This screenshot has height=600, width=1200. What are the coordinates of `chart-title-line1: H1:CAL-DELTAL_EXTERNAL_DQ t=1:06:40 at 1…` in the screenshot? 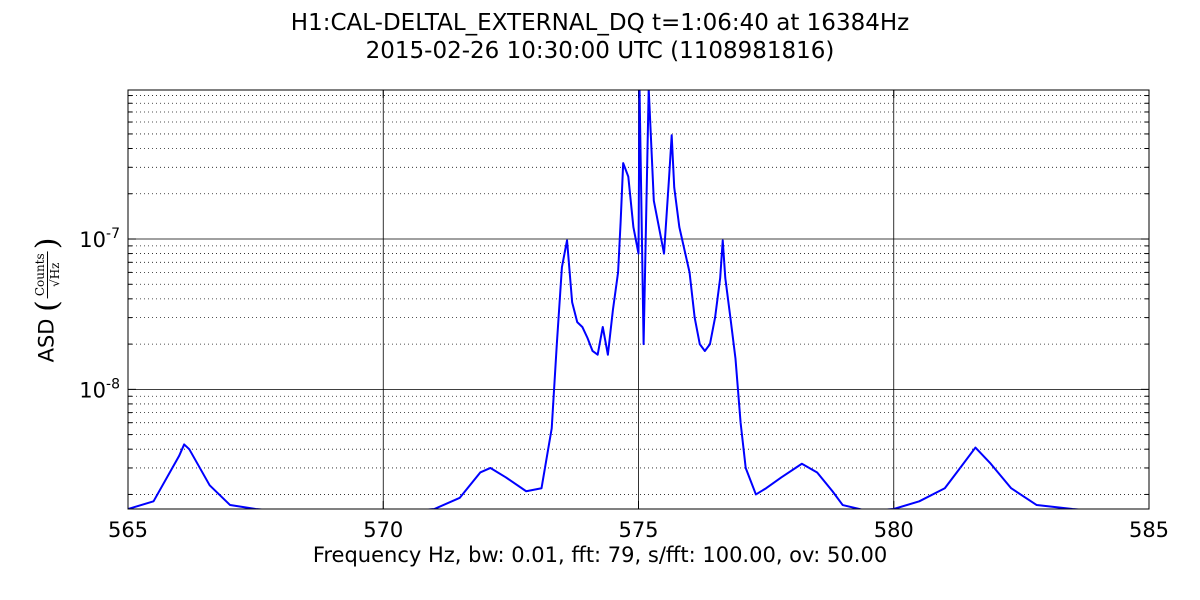 It's located at (600, 23).